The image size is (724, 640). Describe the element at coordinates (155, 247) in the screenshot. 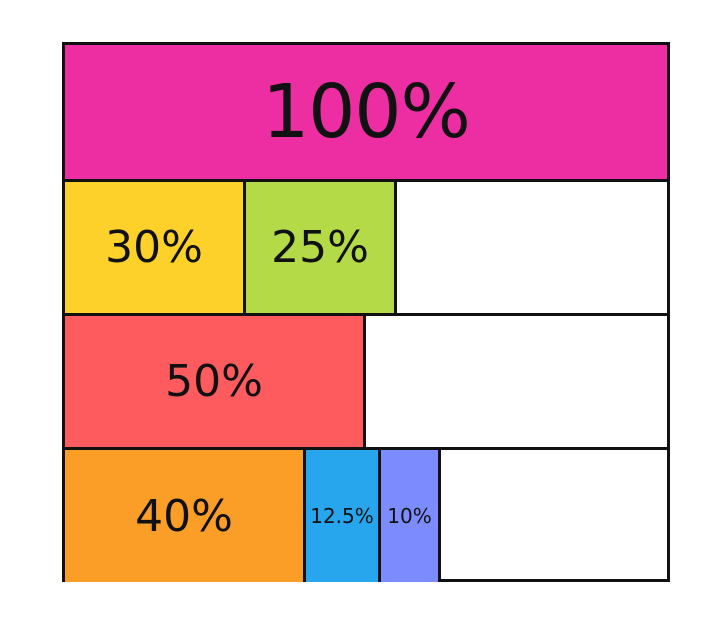

I see `segment-30-percent: 30%` at that location.